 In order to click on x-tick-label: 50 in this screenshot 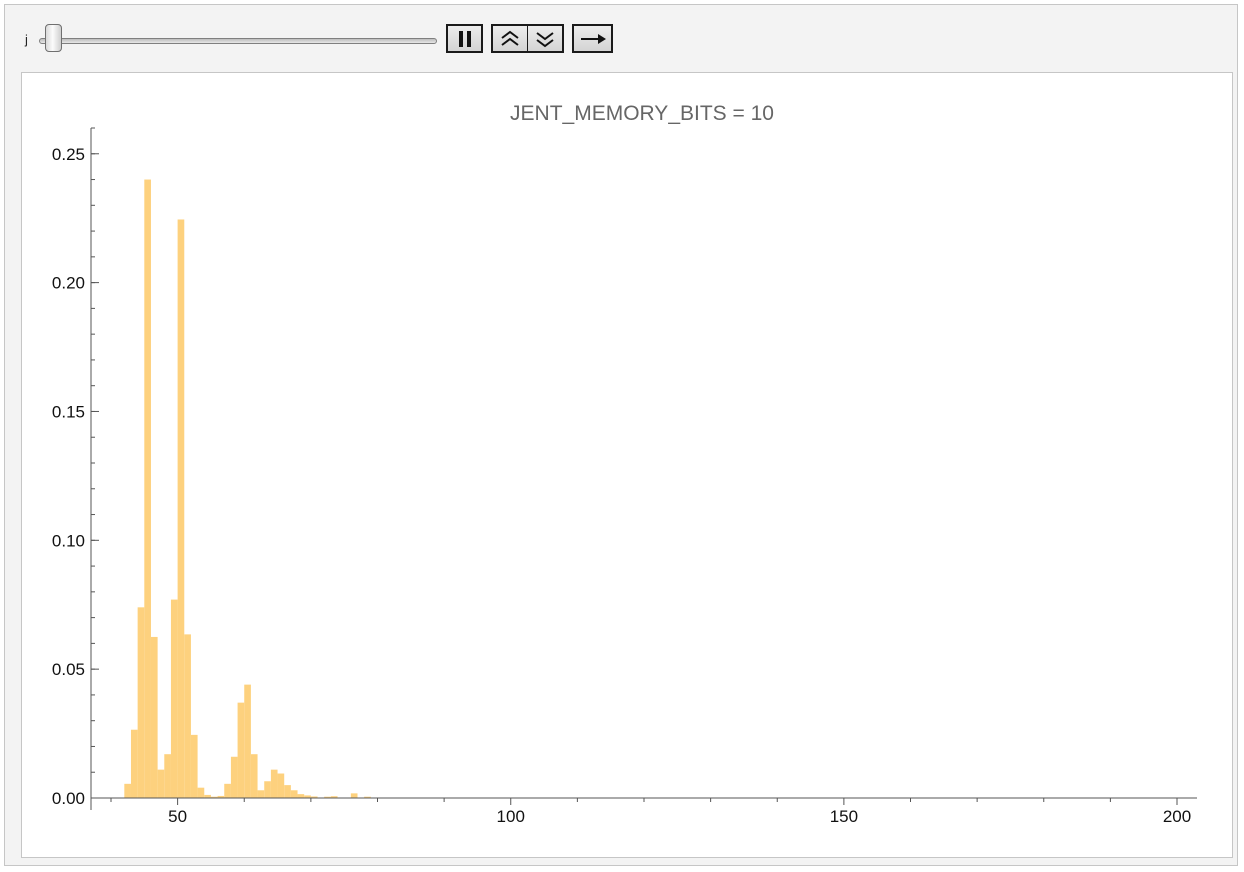, I will do `click(177, 816)`.